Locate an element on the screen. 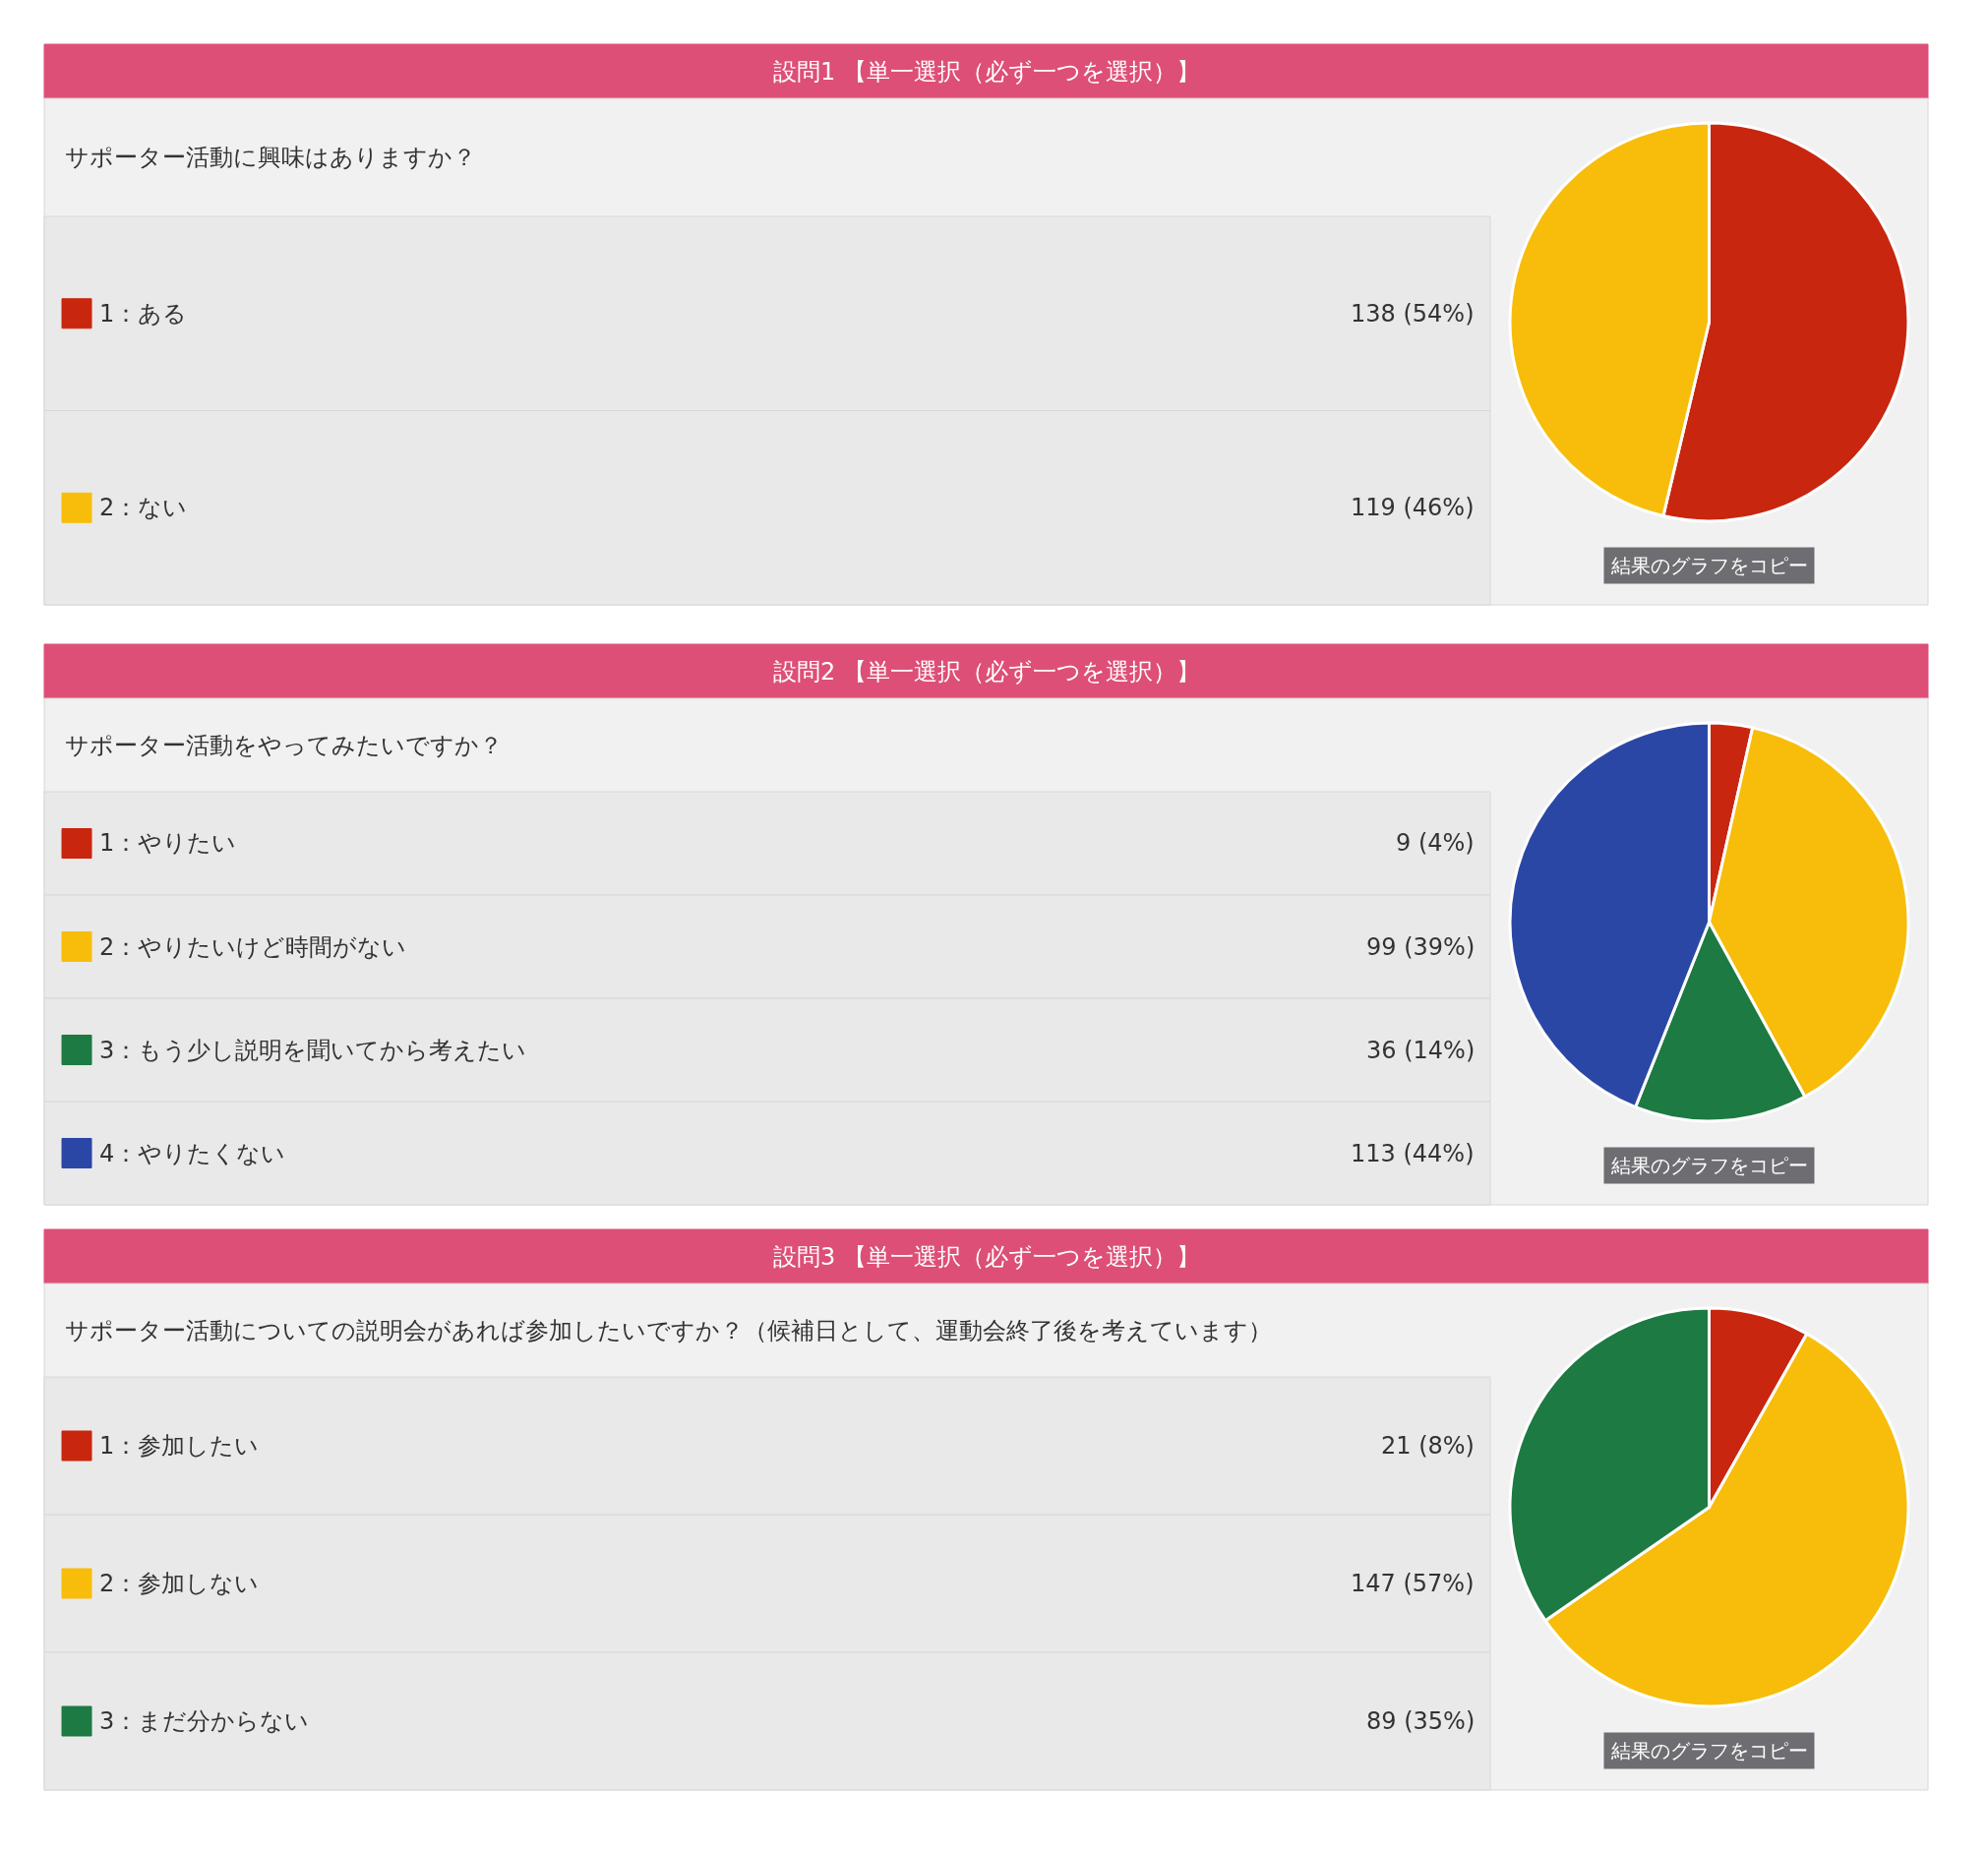 The width and height of the screenshot is (1988, 1851). data-label: 99 (39%) is located at coordinates (1421, 947).